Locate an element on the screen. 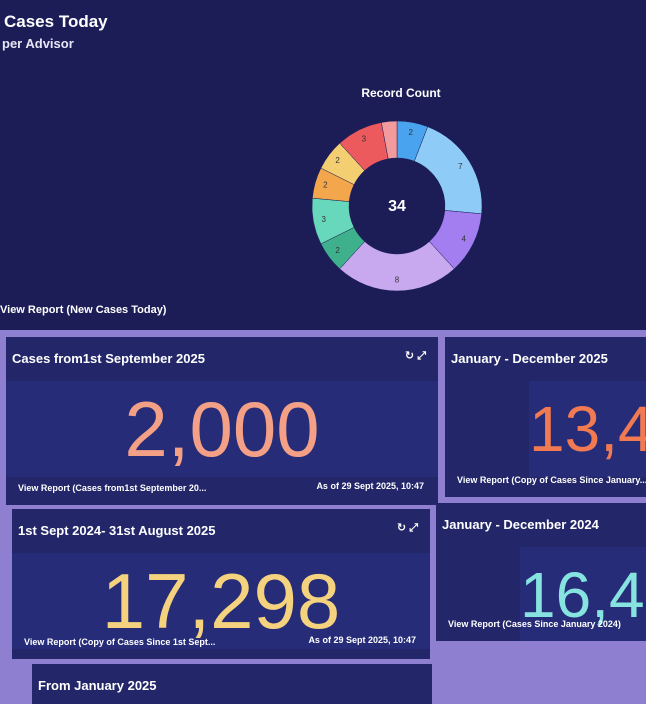 The height and width of the screenshot is (704, 646). card-title: Cases from1st September 2025 is located at coordinates (108, 358).